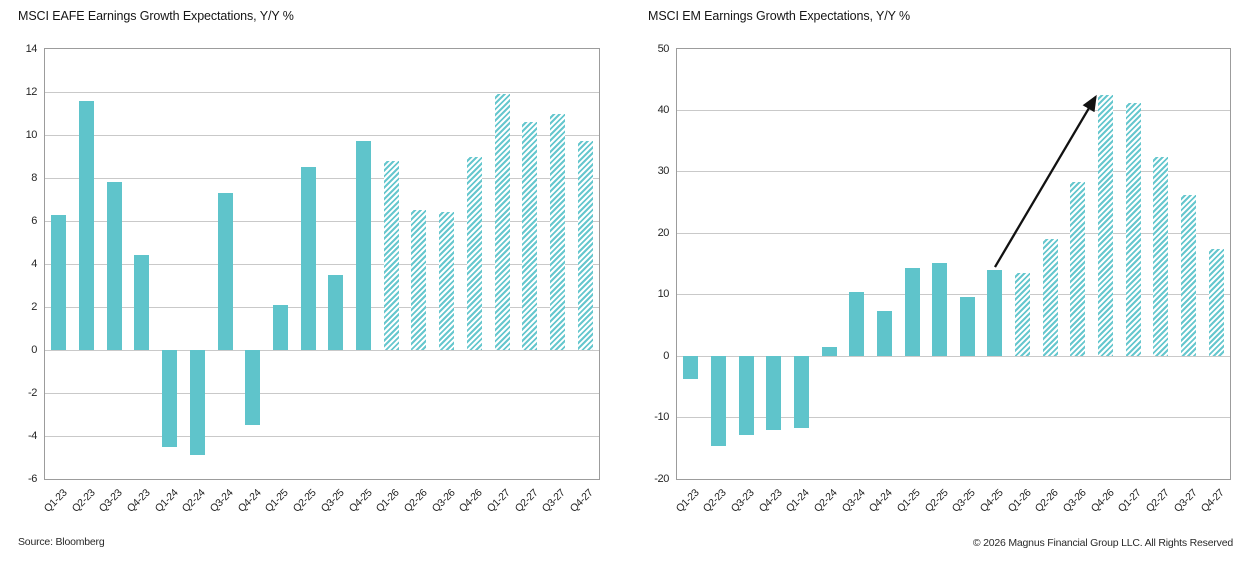  What do you see at coordinates (663, 48) in the screenshot?
I see `y-axis-label: 50` at bounding box center [663, 48].